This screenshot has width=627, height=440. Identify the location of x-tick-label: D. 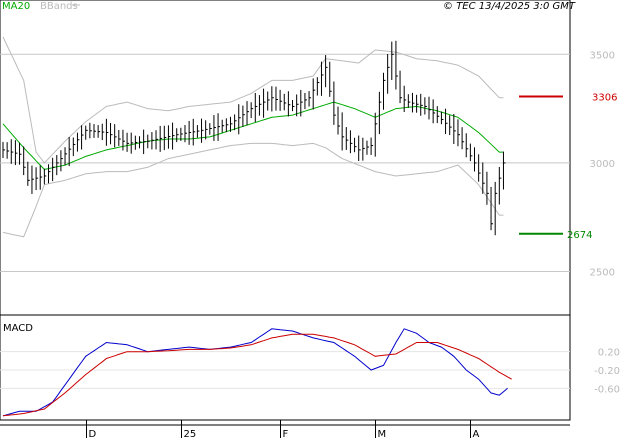
(93, 434).